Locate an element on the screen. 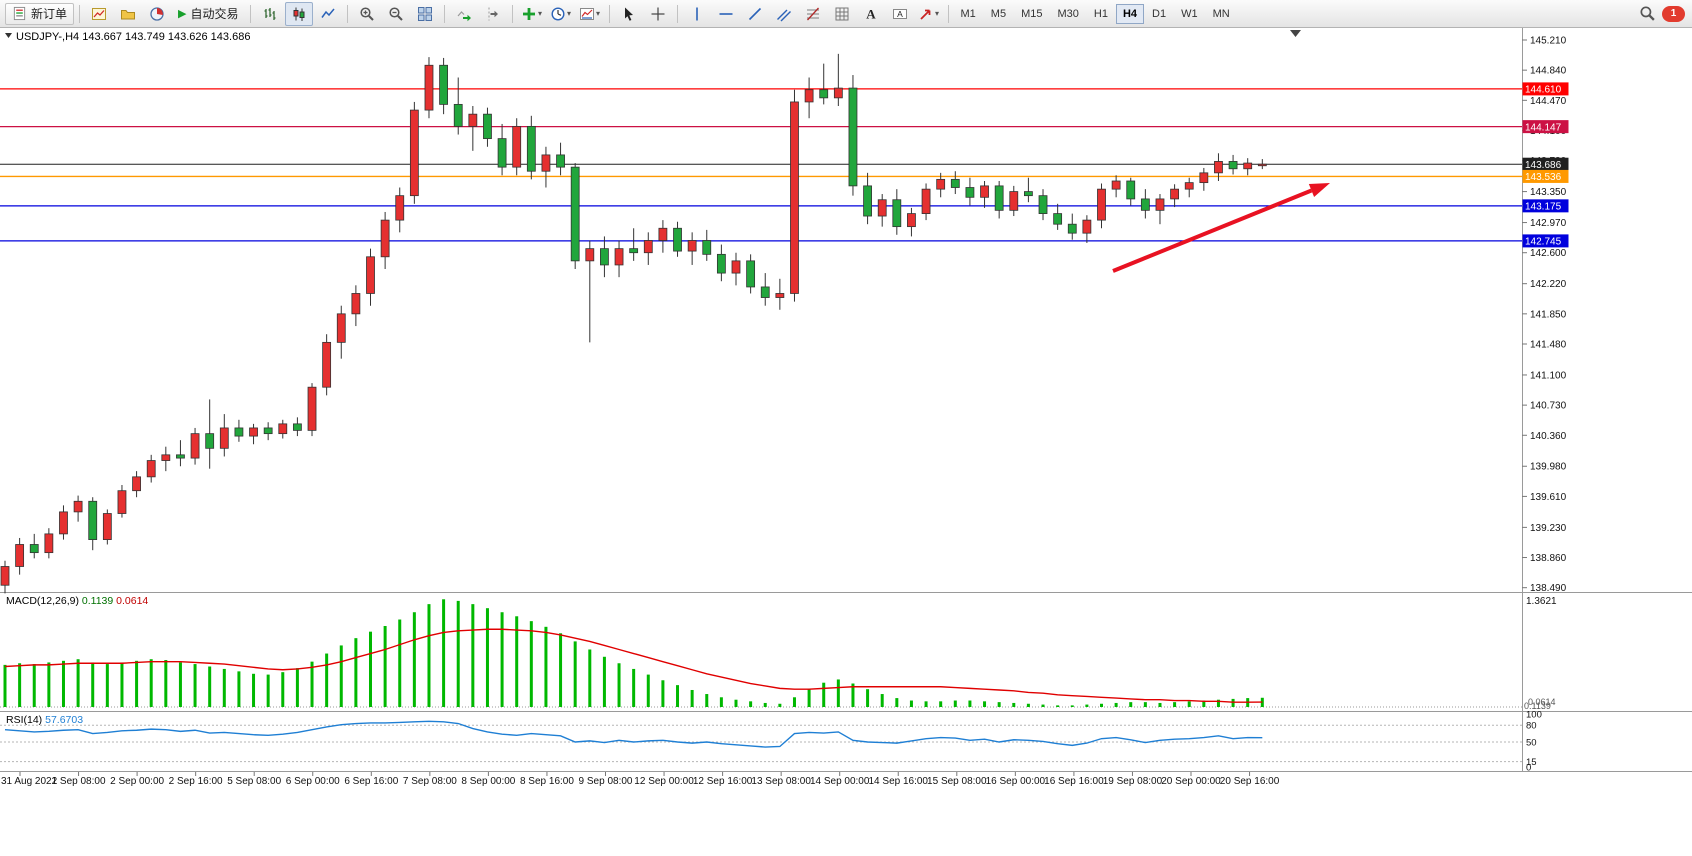 This screenshot has height=856, width=1692. new-chart-icon is located at coordinates (99, 14).